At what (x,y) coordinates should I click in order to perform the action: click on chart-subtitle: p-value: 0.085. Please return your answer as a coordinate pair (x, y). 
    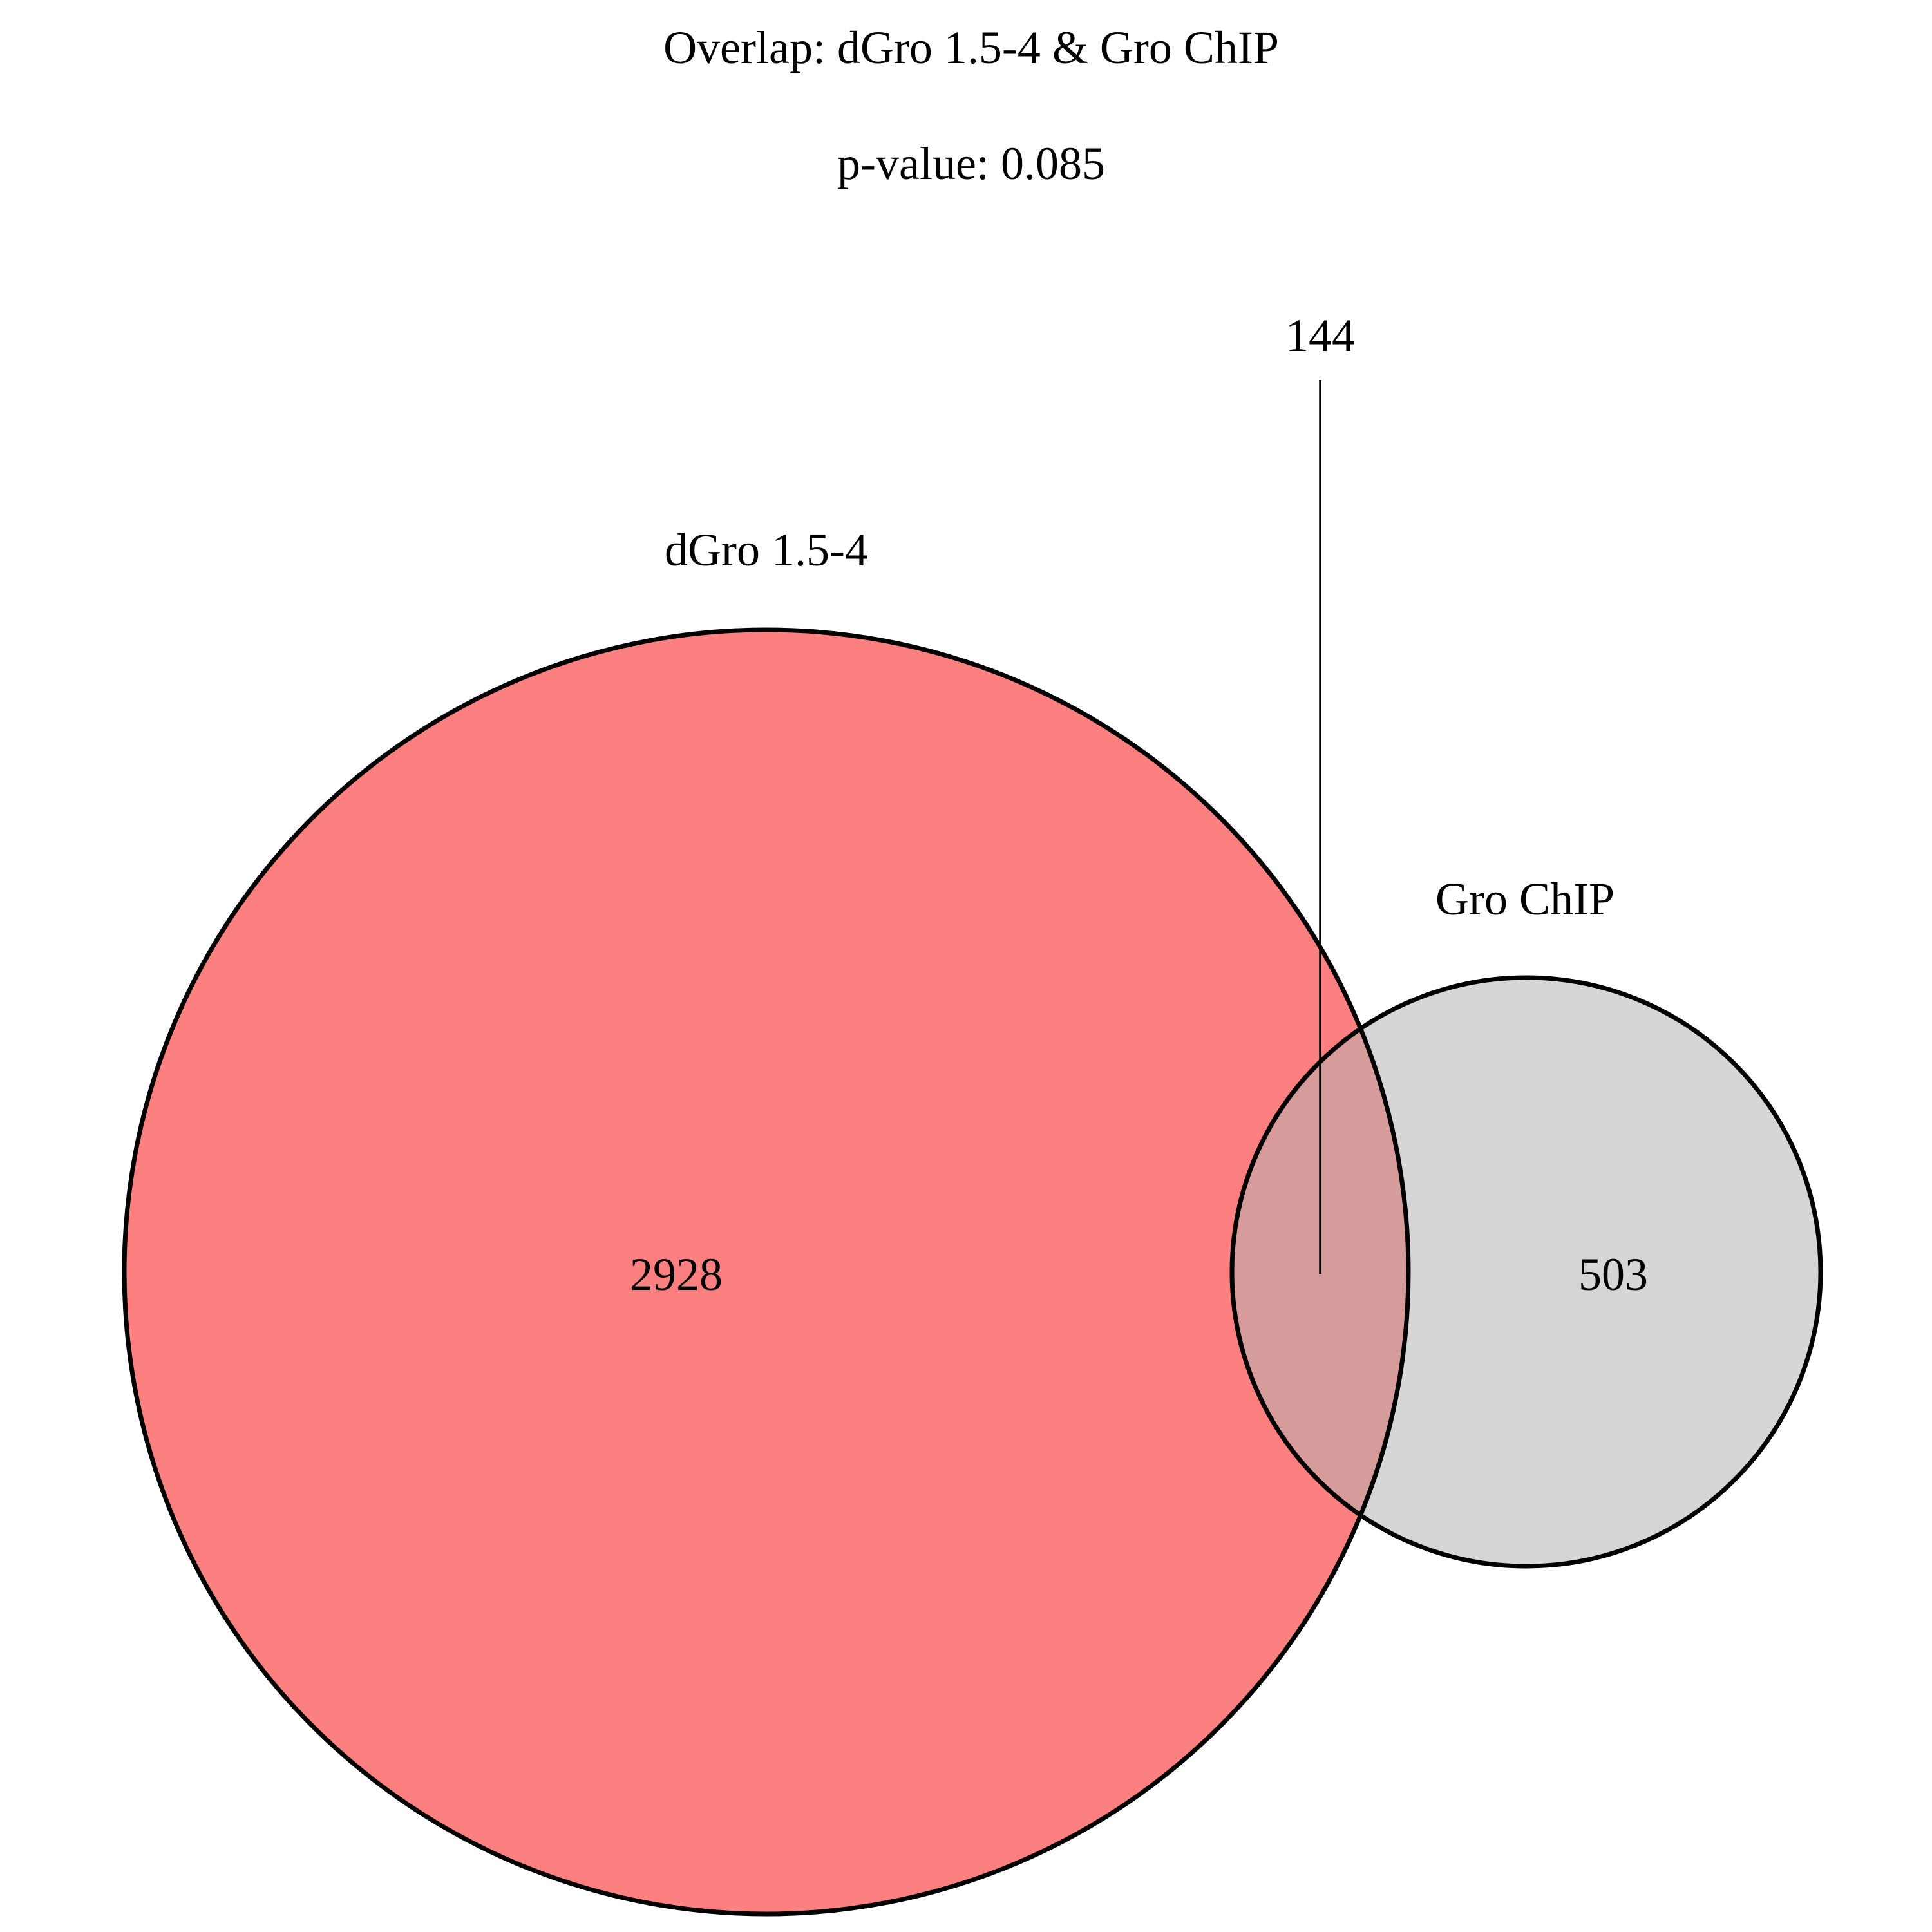
    Looking at the image, I should click on (971, 163).